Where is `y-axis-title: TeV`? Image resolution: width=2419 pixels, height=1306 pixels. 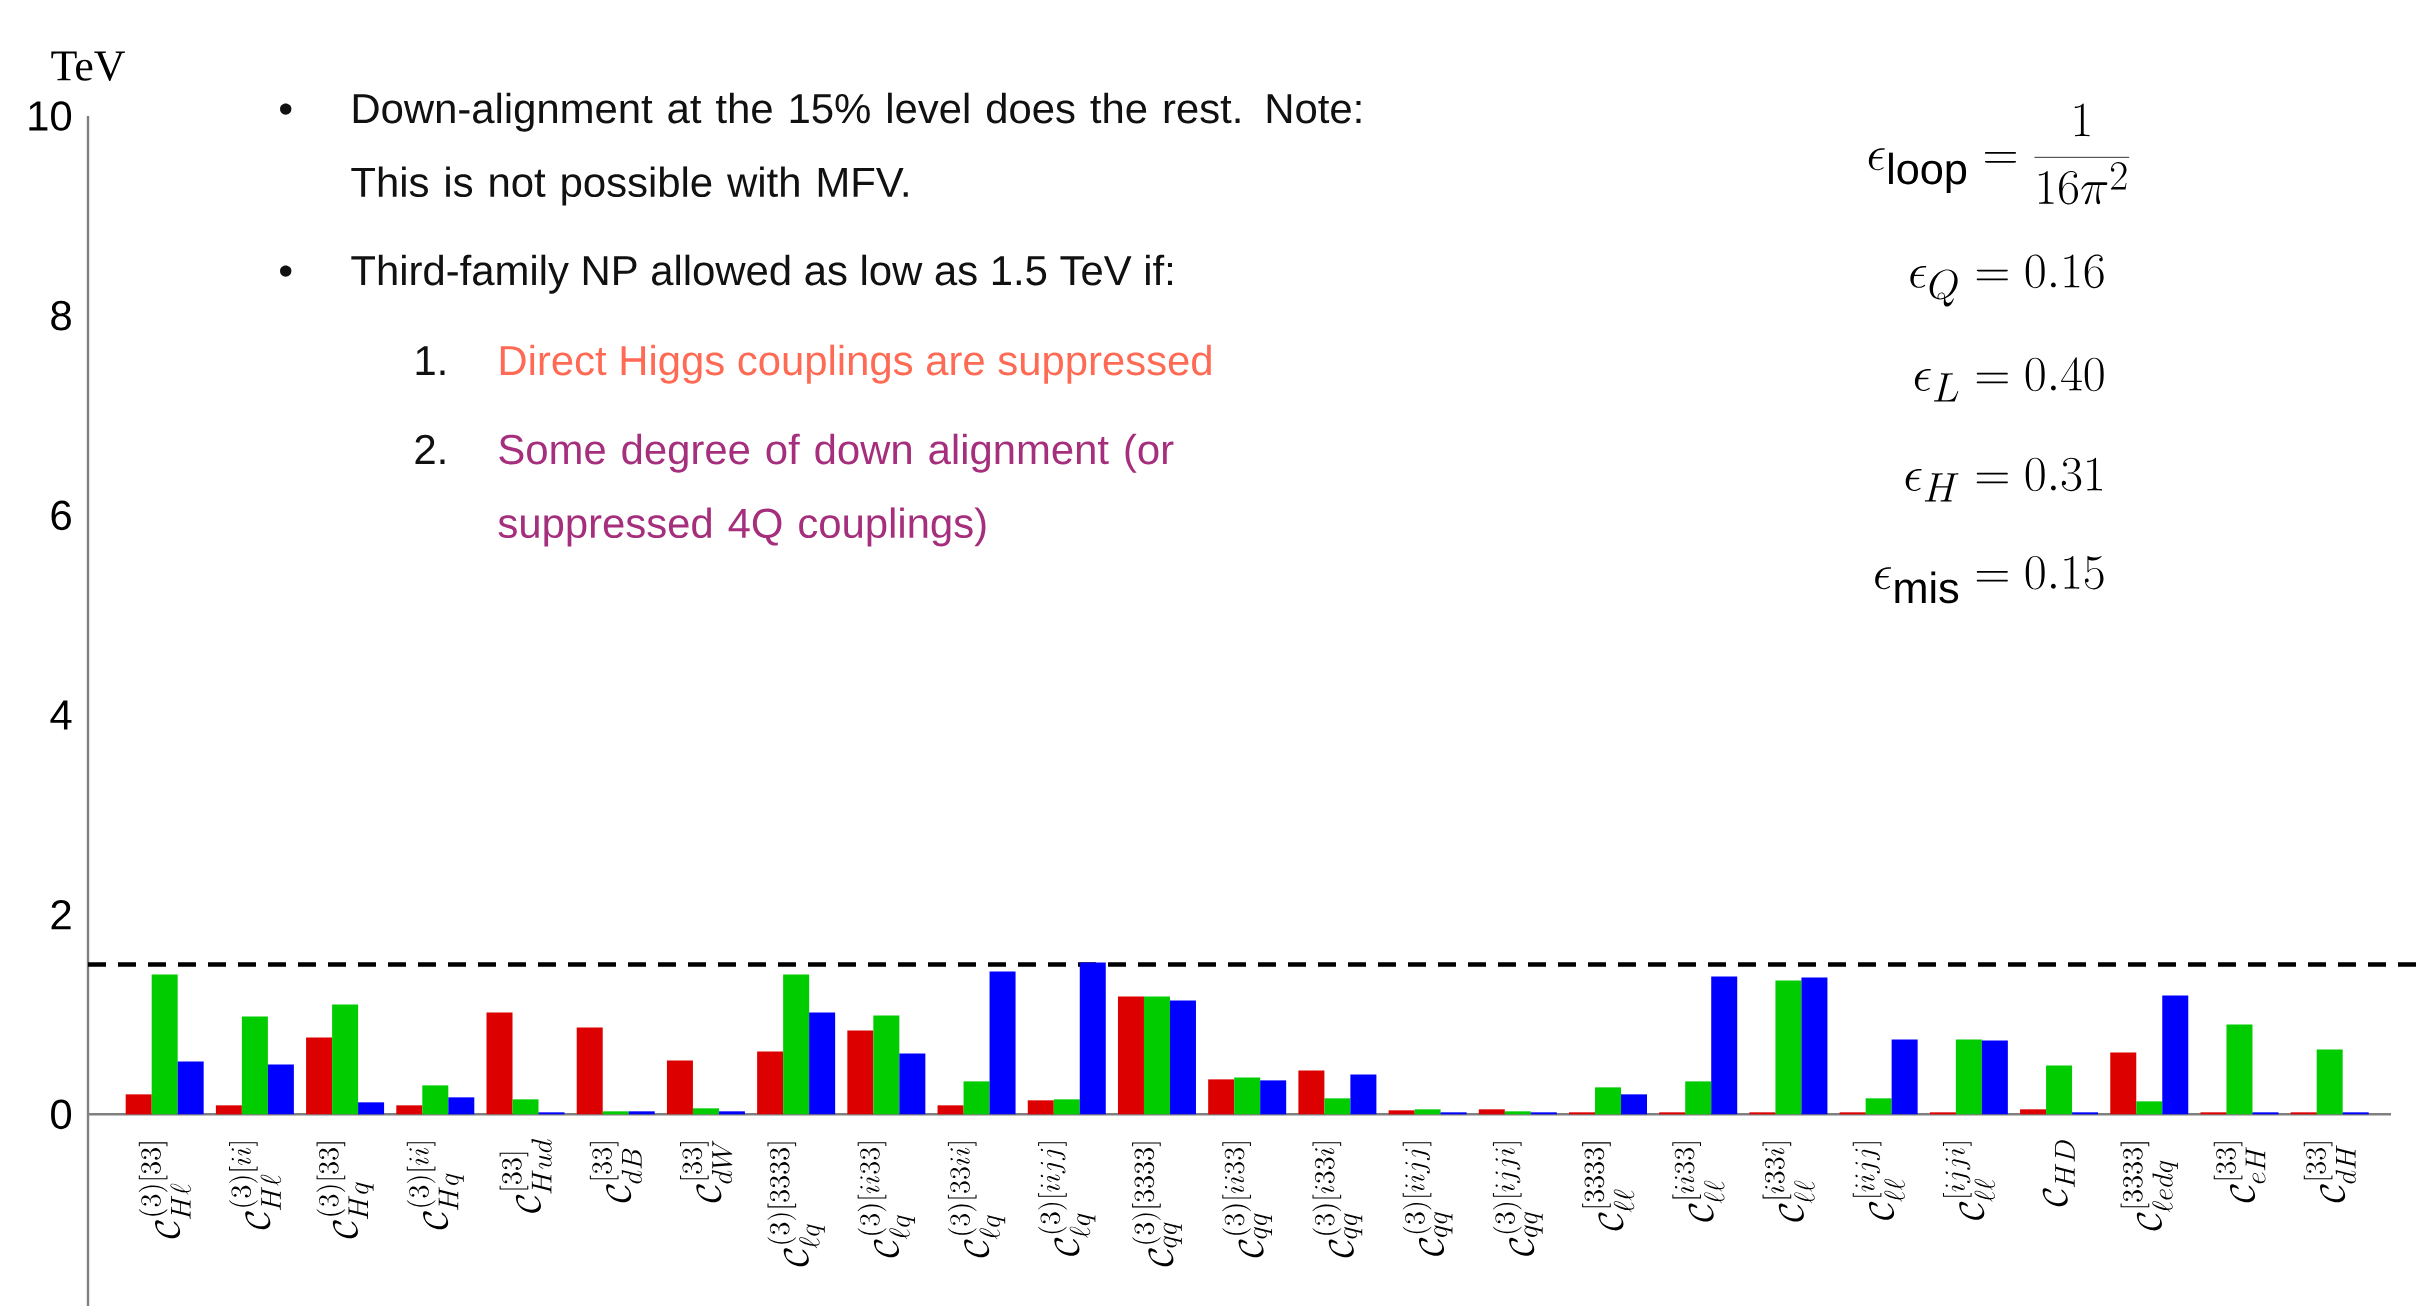
y-axis-title: TeV is located at coordinates (88, 66).